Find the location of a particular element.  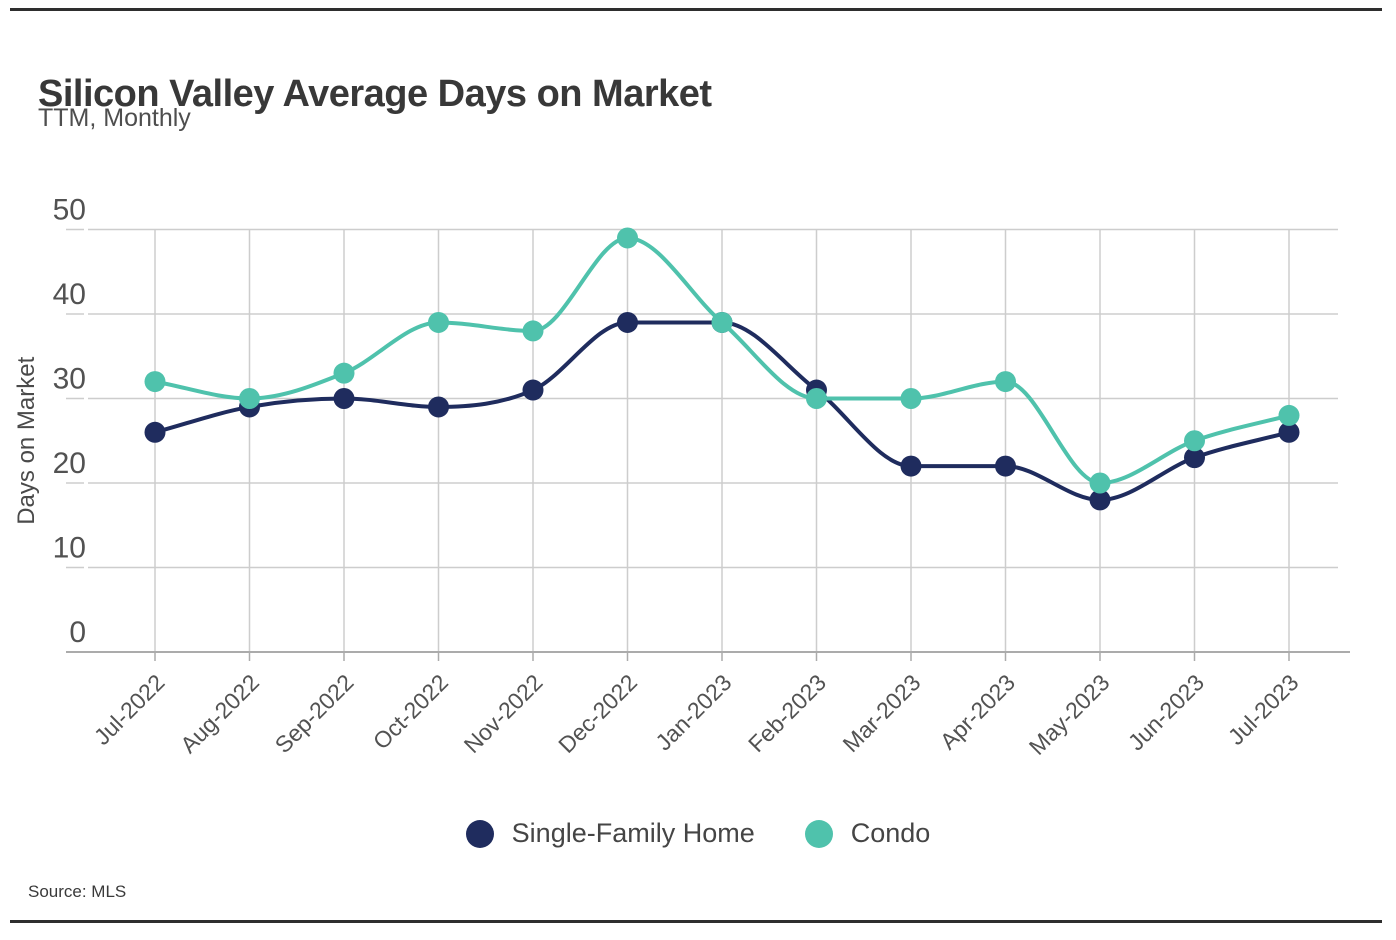

x-tick-label: Dec-2022 is located at coordinates (597, 713).